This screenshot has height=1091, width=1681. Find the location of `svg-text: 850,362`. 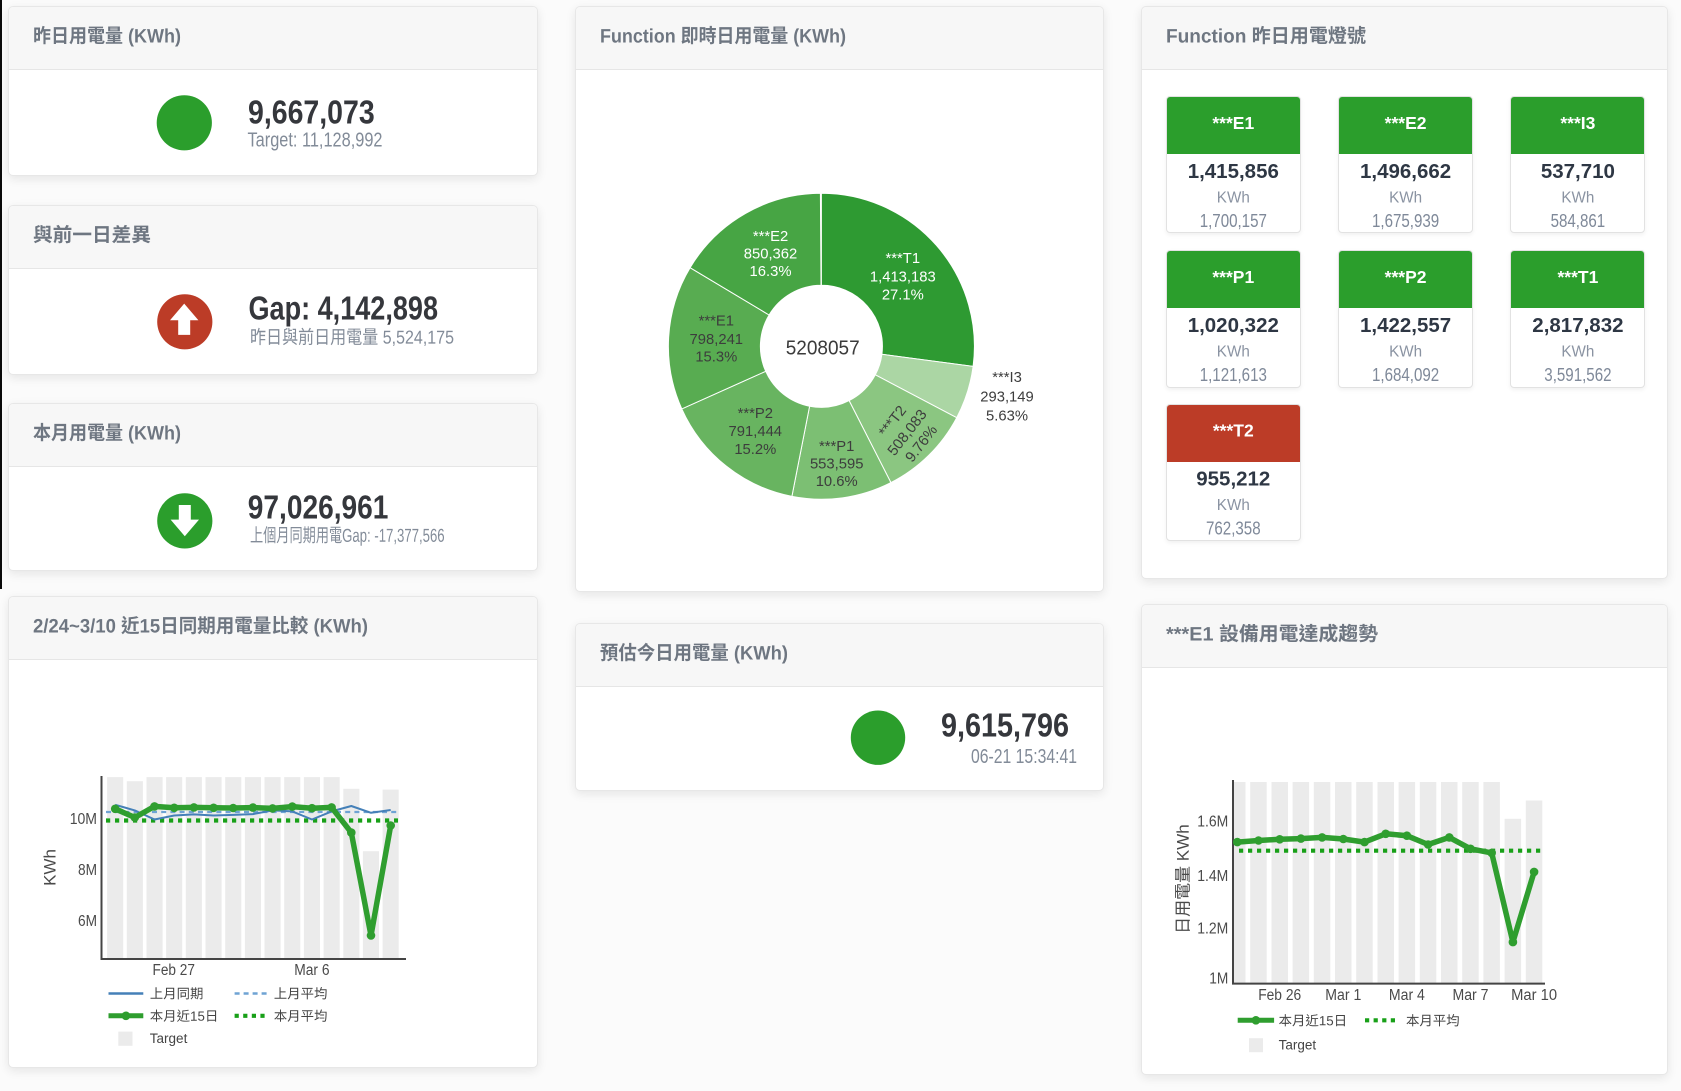

svg-text: 850,362 is located at coordinates (771, 255).